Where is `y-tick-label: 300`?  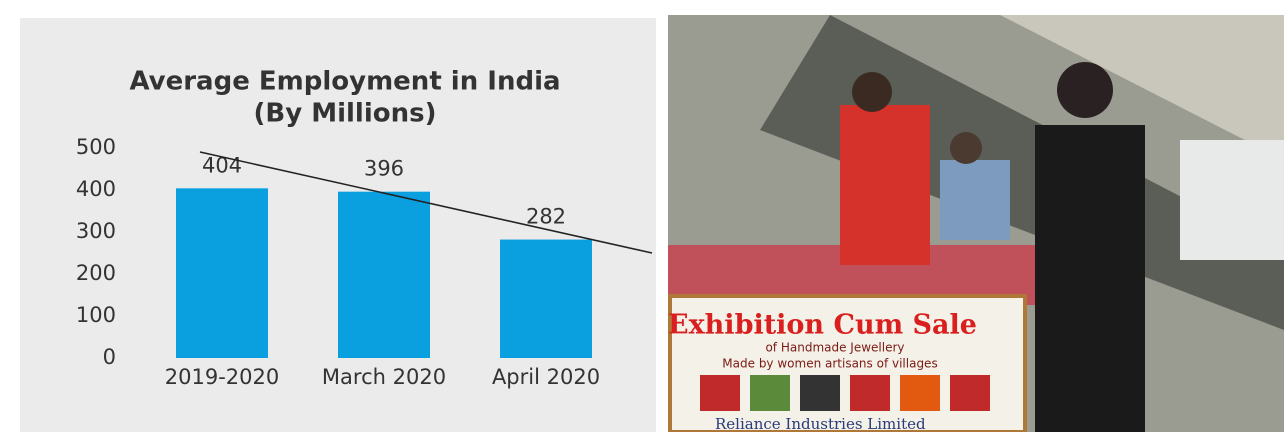
y-tick-label: 300 is located at coordinates (96, 231).